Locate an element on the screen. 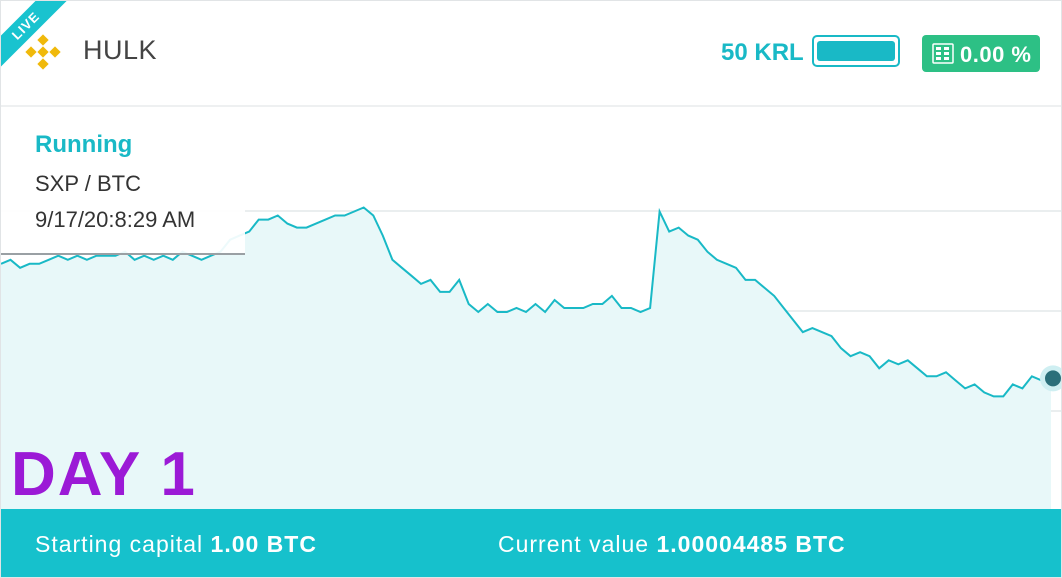  bot-status: Running is located at coordinates (84, 144).